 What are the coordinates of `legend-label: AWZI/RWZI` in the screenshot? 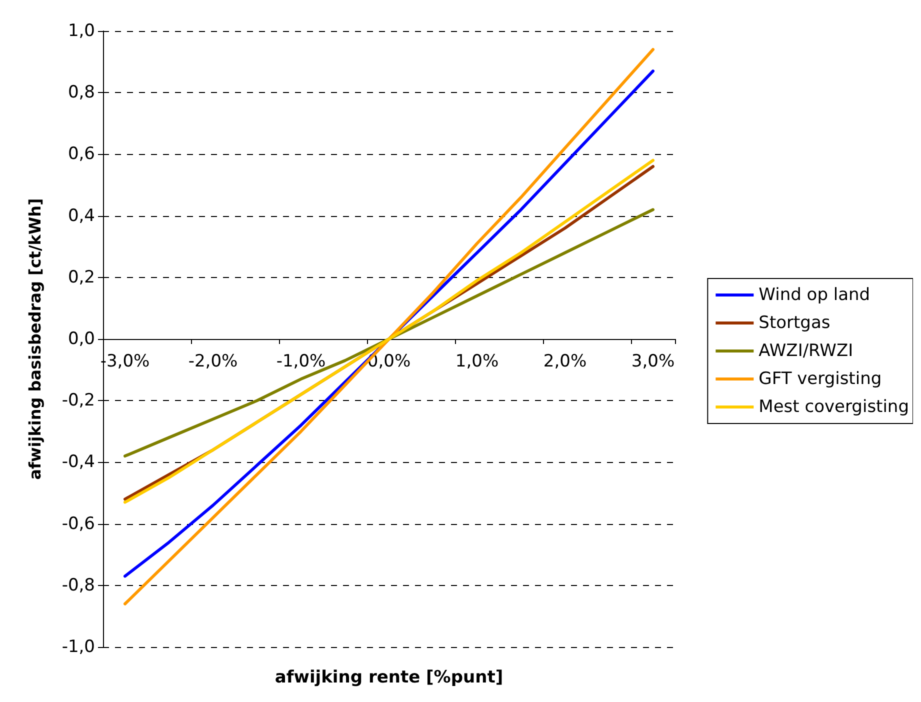 It's located at (806, 351).